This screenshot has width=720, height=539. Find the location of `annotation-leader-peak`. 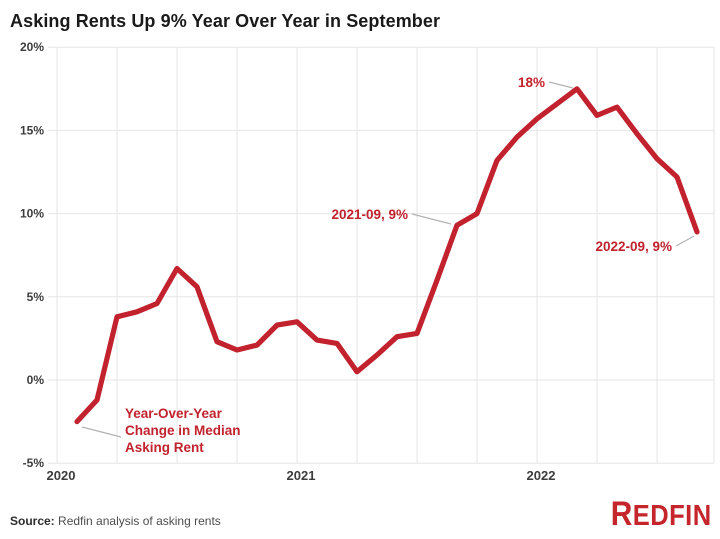

annotation-leader-peak is located at coordinates (561, 85).